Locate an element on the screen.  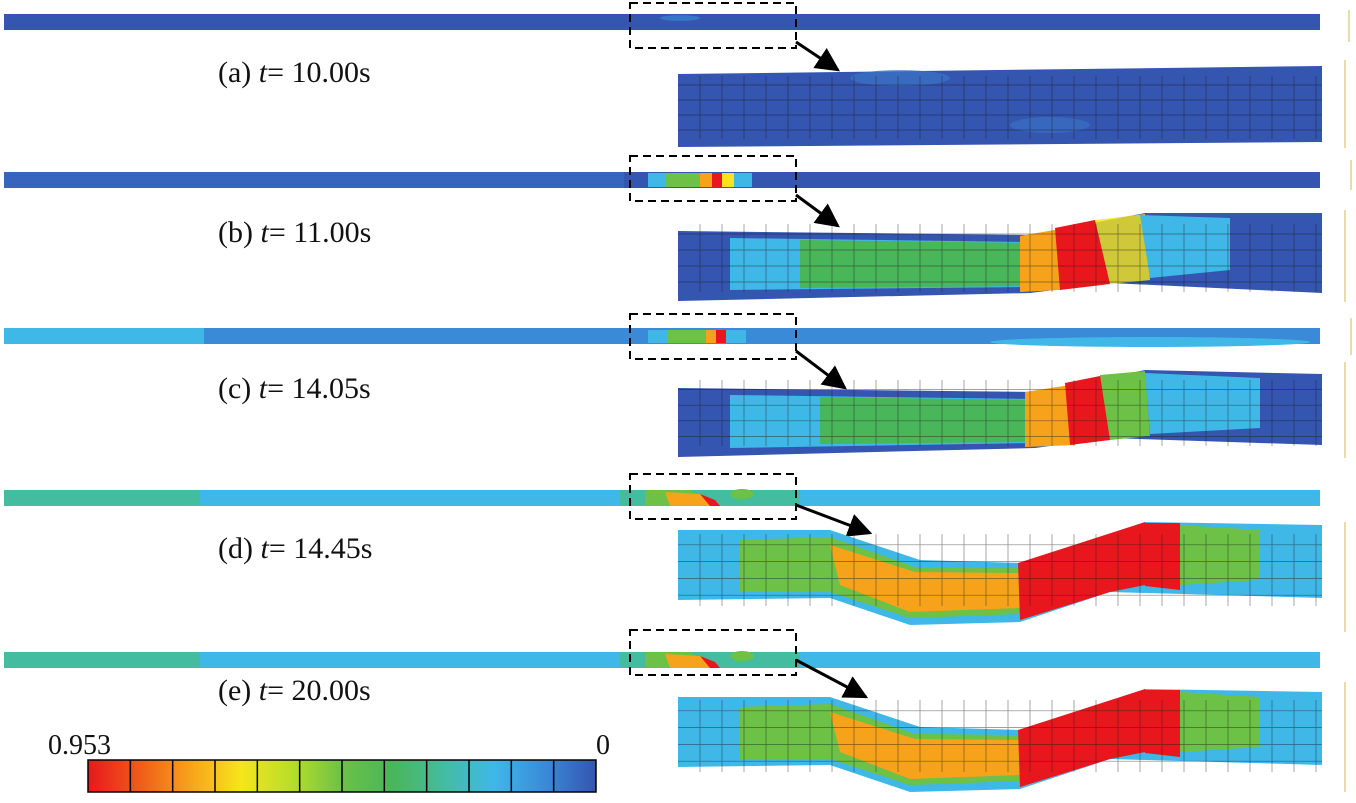
zoom-frame-e is located at coordinates (713, 652).